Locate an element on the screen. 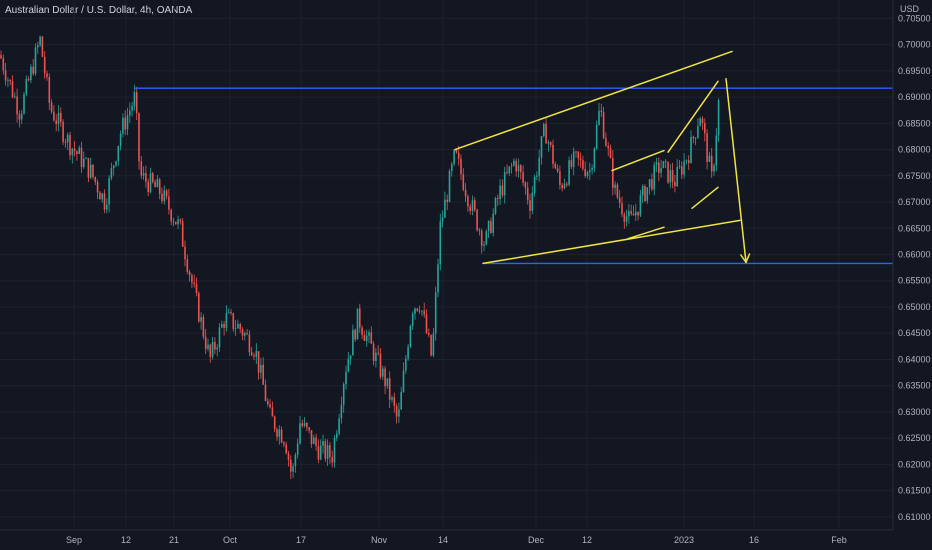  x-tick-label: 12 is located at coordinates (126, 540).